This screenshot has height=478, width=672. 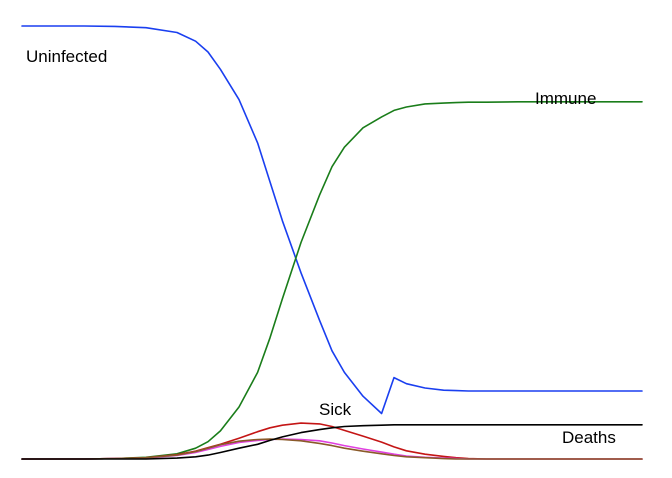 I want to click on series-line-deaths, so click(x=332, y=442).